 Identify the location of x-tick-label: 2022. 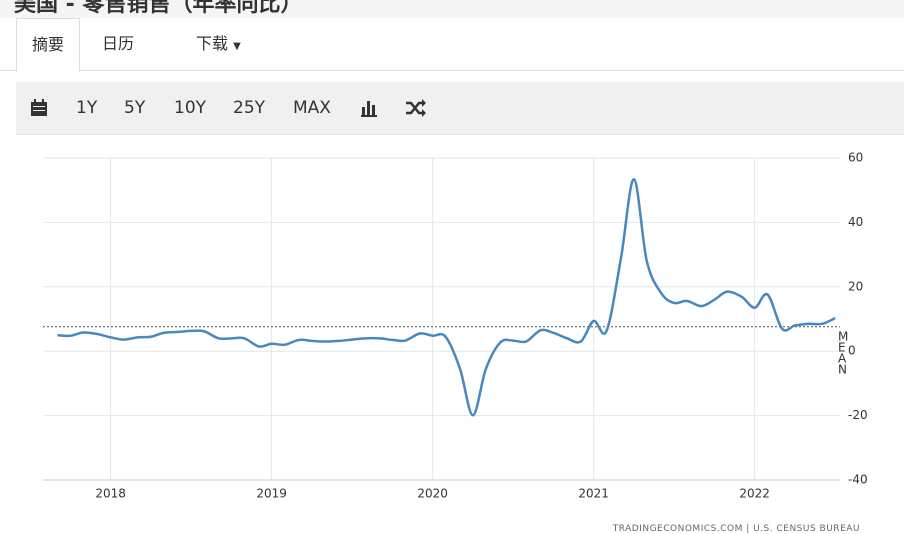
(754, 494).